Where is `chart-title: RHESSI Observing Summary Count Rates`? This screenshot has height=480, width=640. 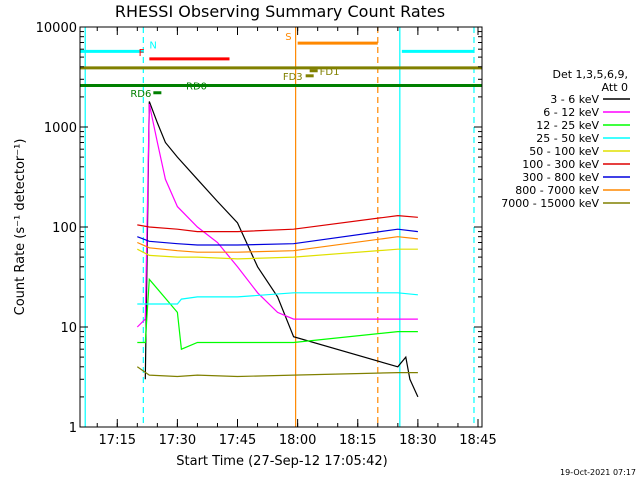 chart-title: RHESSI Observing Summary Count Rates is located at coordinates (280, 11).